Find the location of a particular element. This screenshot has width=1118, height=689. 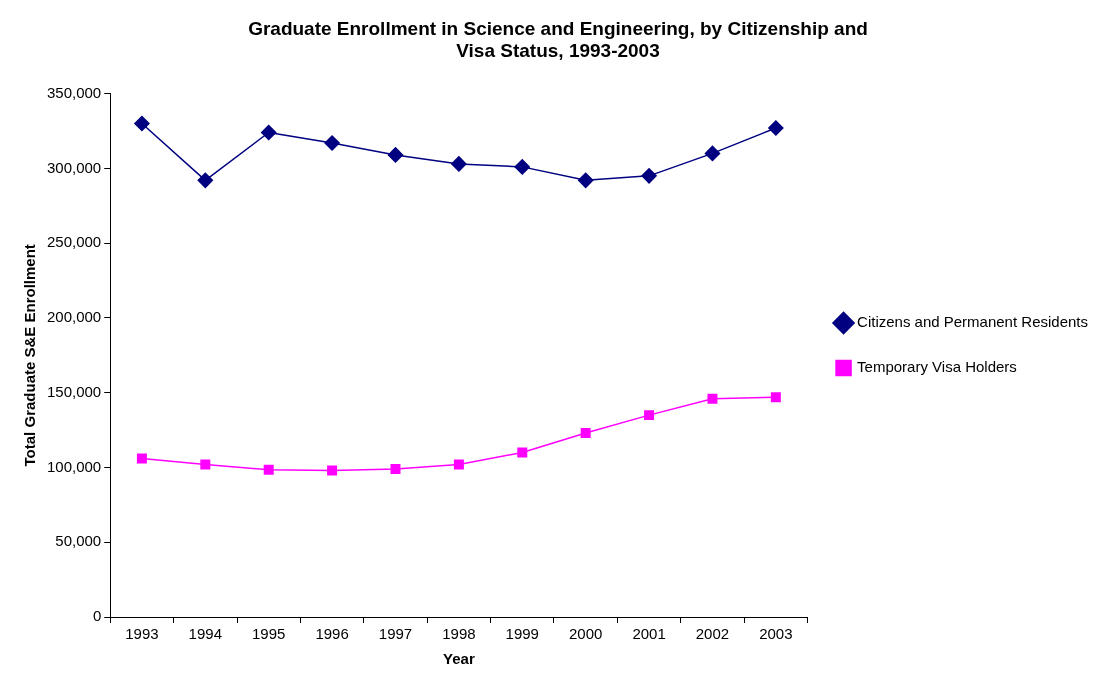

y-tick-label: 50,000 is located at coordinates (78, 541).